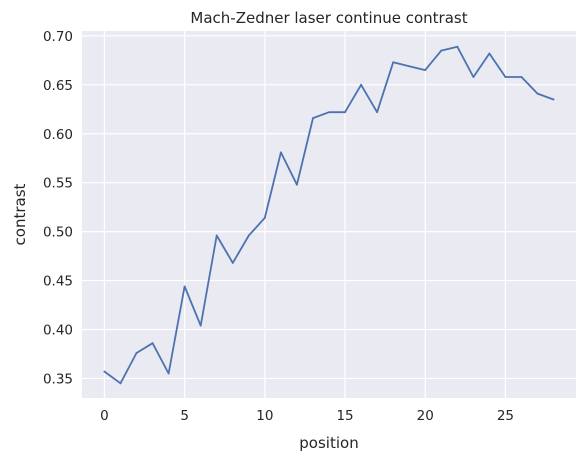  I want to click on x-tick-label: 15, so click(344, 416).